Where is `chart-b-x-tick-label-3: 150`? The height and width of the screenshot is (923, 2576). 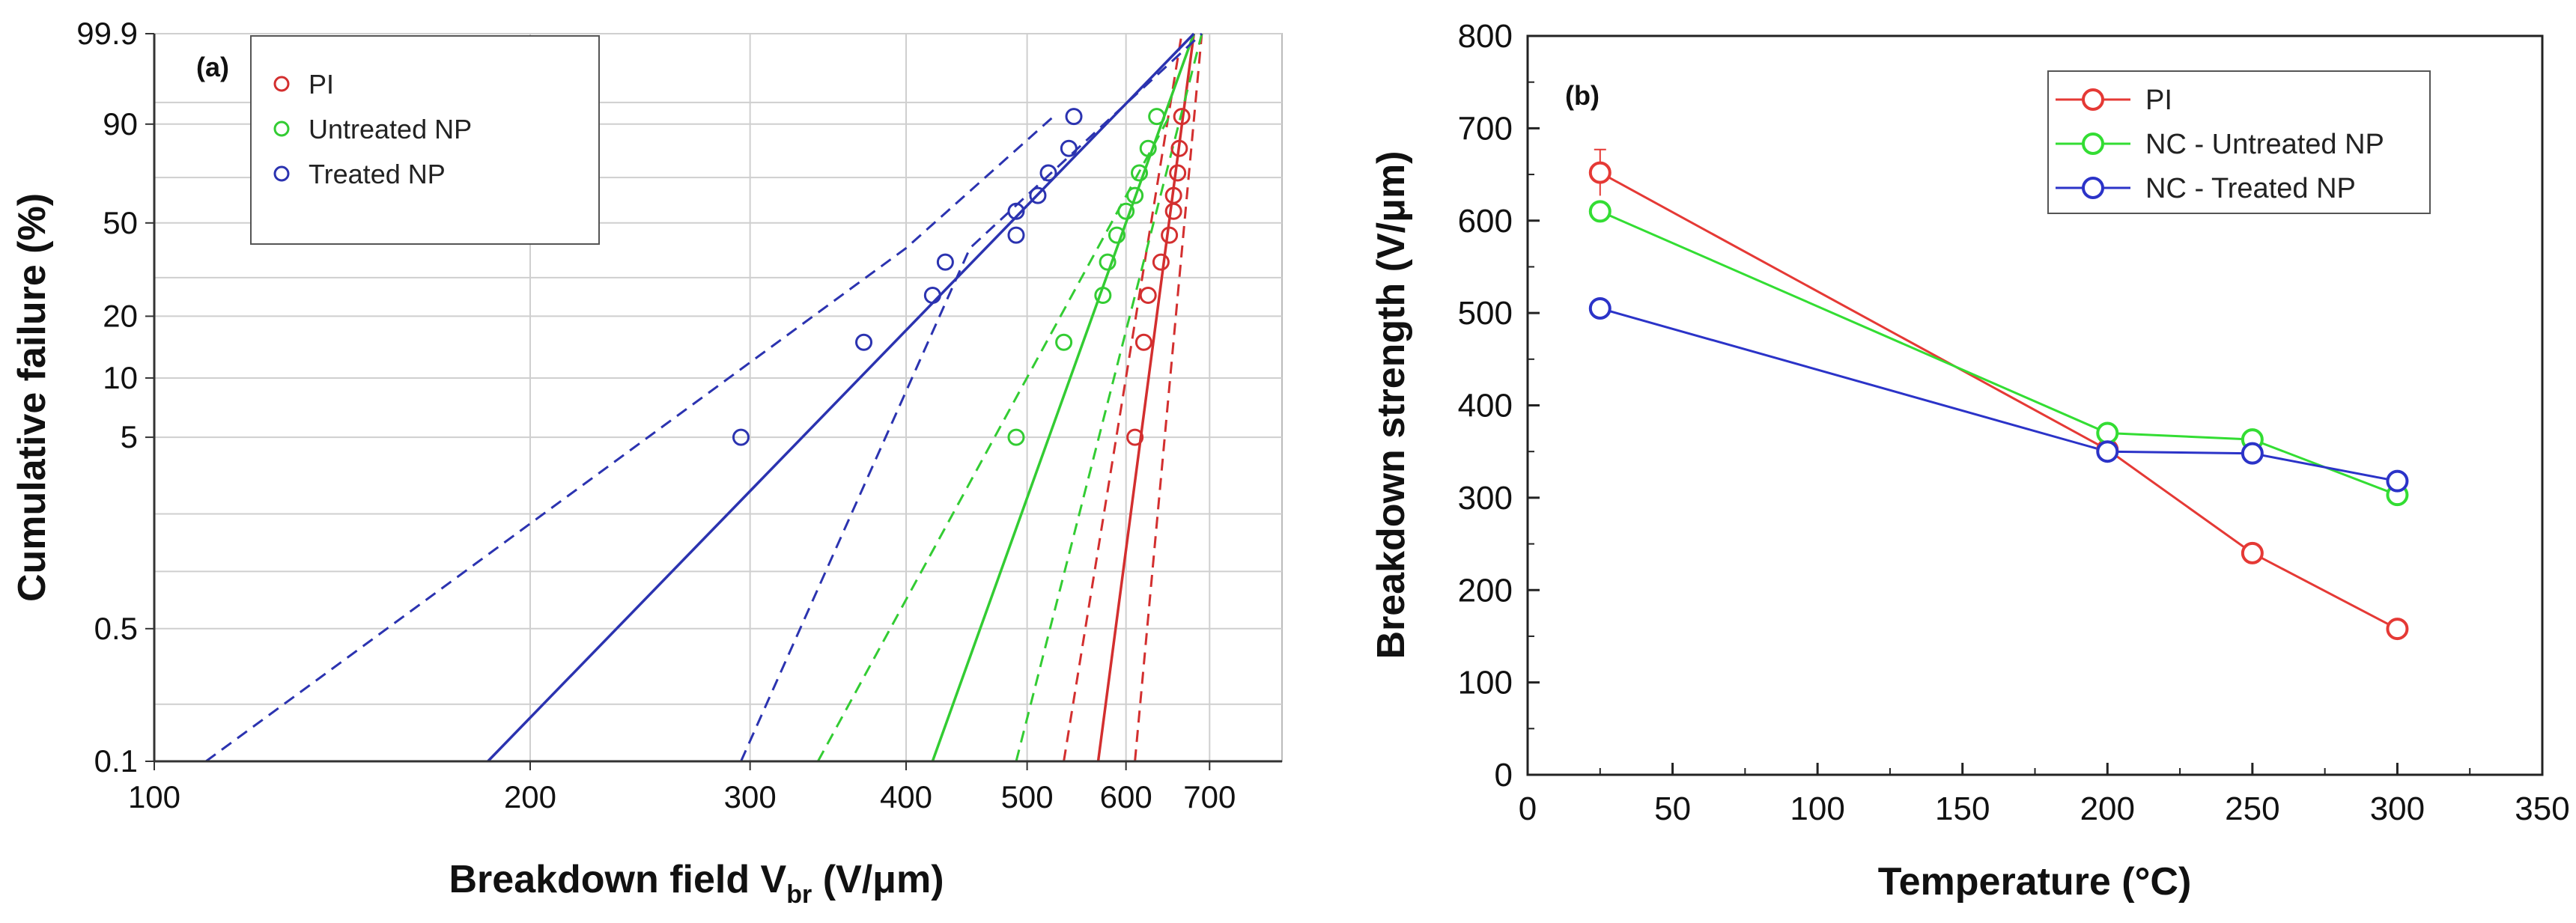 chart-b-x-tick-label-3: 150 is located at coordinates (1962, 809).